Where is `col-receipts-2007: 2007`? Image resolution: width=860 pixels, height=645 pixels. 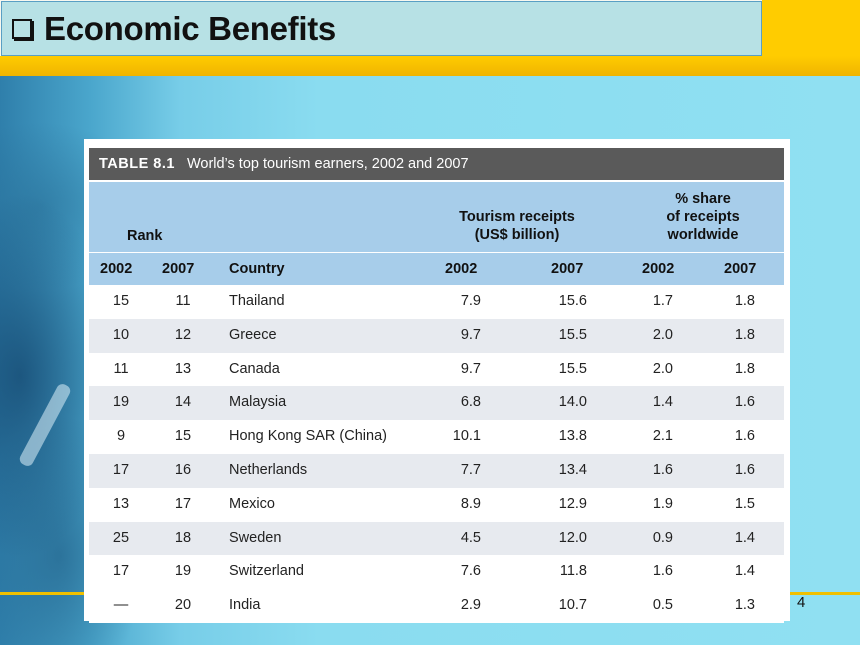
col-receipts-2007: 2007 is located at coordinates (567, 269).